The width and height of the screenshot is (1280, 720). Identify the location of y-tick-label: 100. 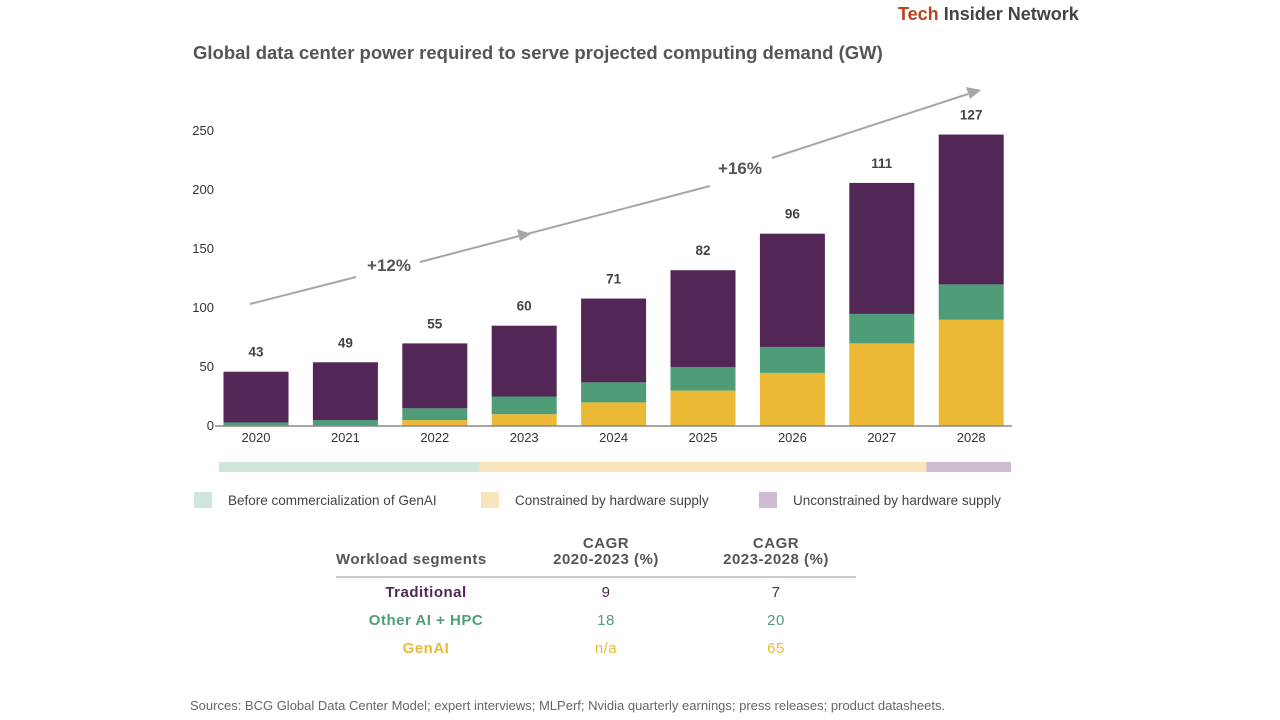
(203, 307).